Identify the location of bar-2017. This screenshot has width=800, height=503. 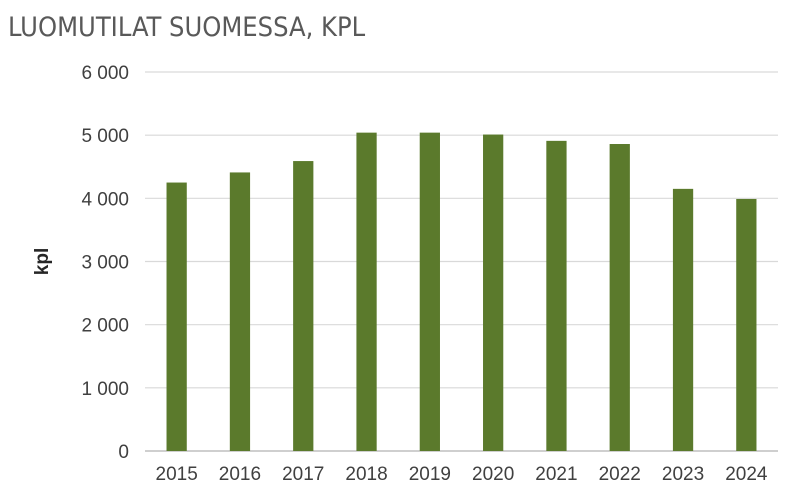
(303, 306).